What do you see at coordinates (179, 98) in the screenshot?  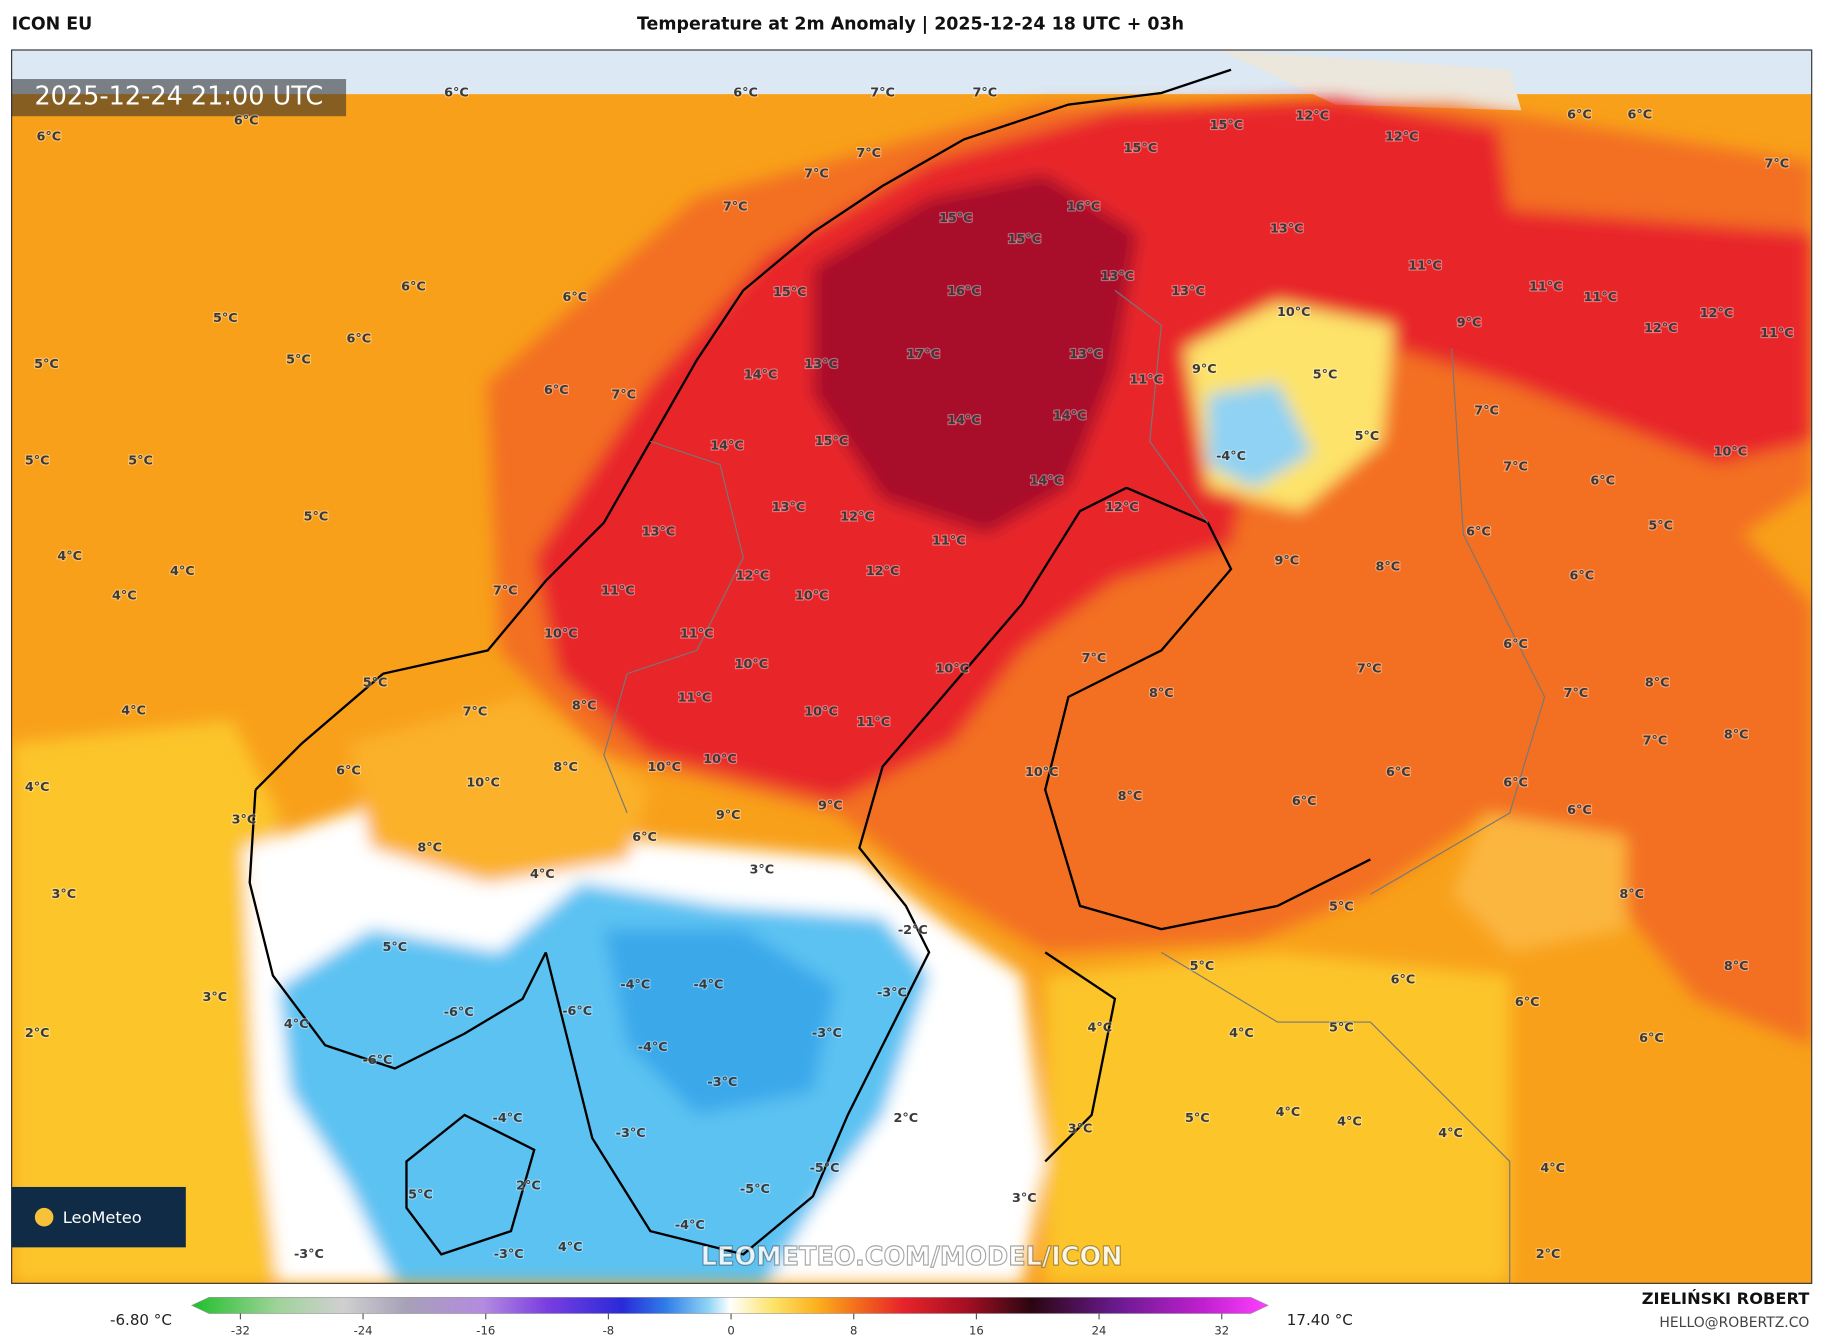 I see `timestamp-box` at bounding box center [179, 98].